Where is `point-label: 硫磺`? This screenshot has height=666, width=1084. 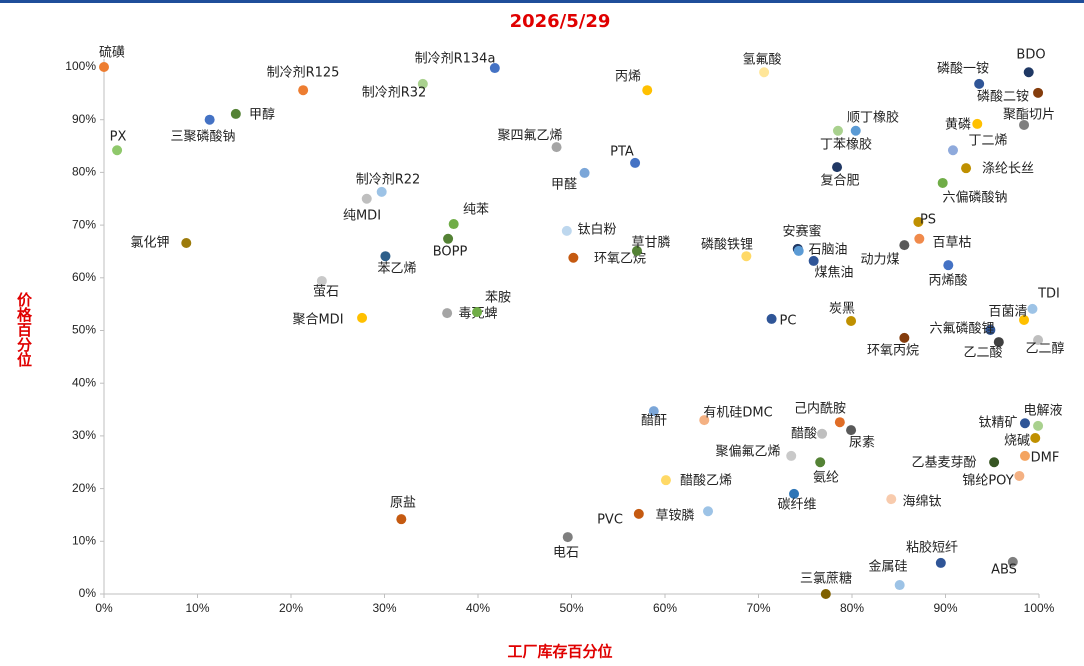
point-label: 硫磺 is located at coordinates (112, 53).